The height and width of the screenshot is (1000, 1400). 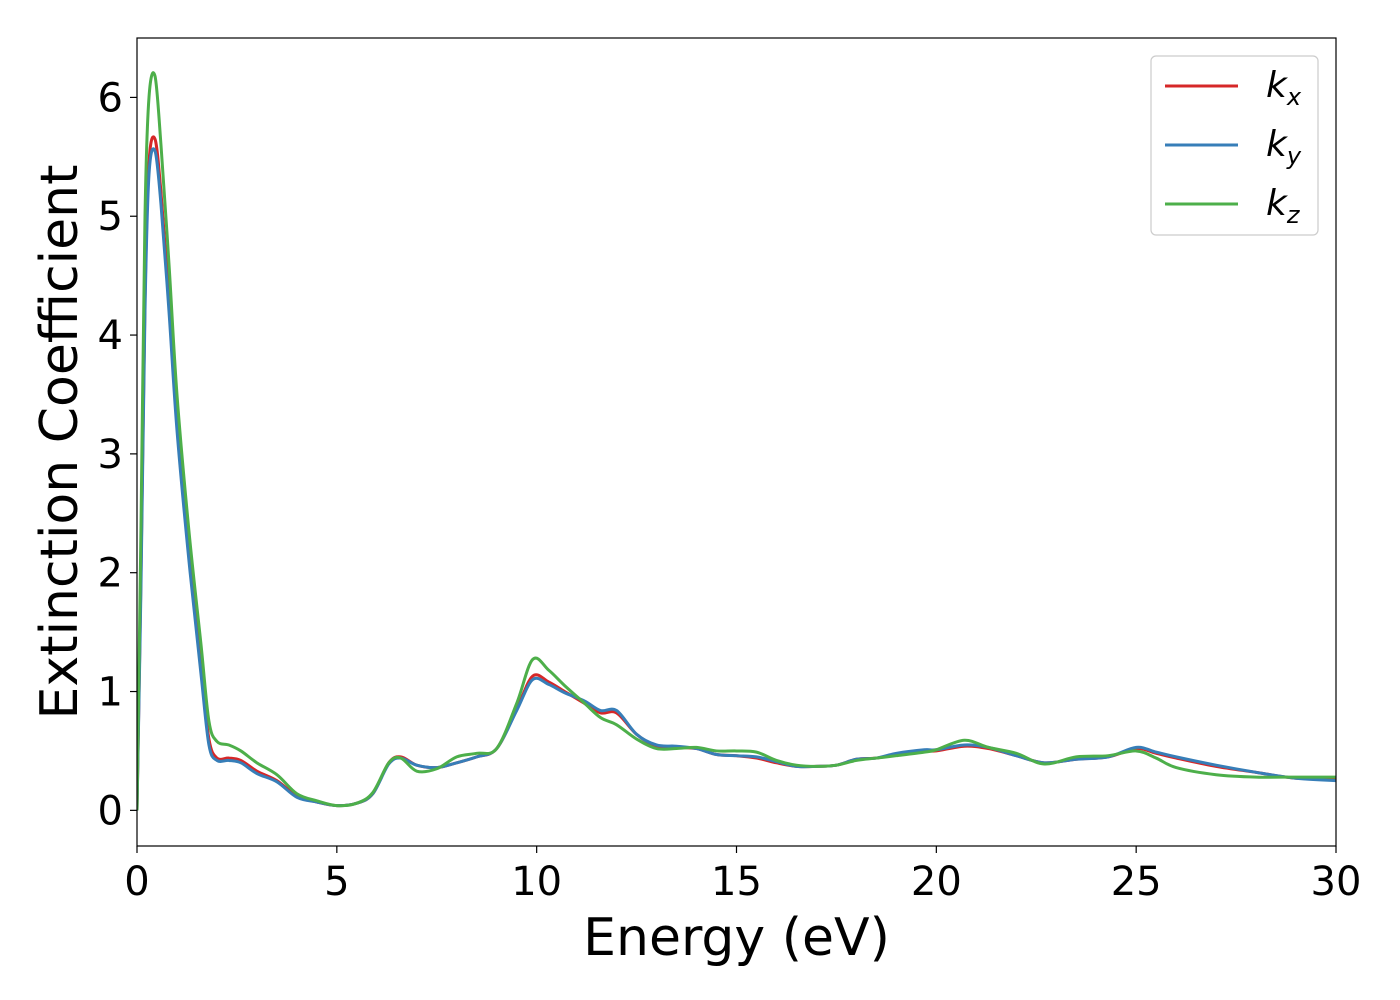 I want to click on x-tick-label: 15, so click(x=736, y=882).